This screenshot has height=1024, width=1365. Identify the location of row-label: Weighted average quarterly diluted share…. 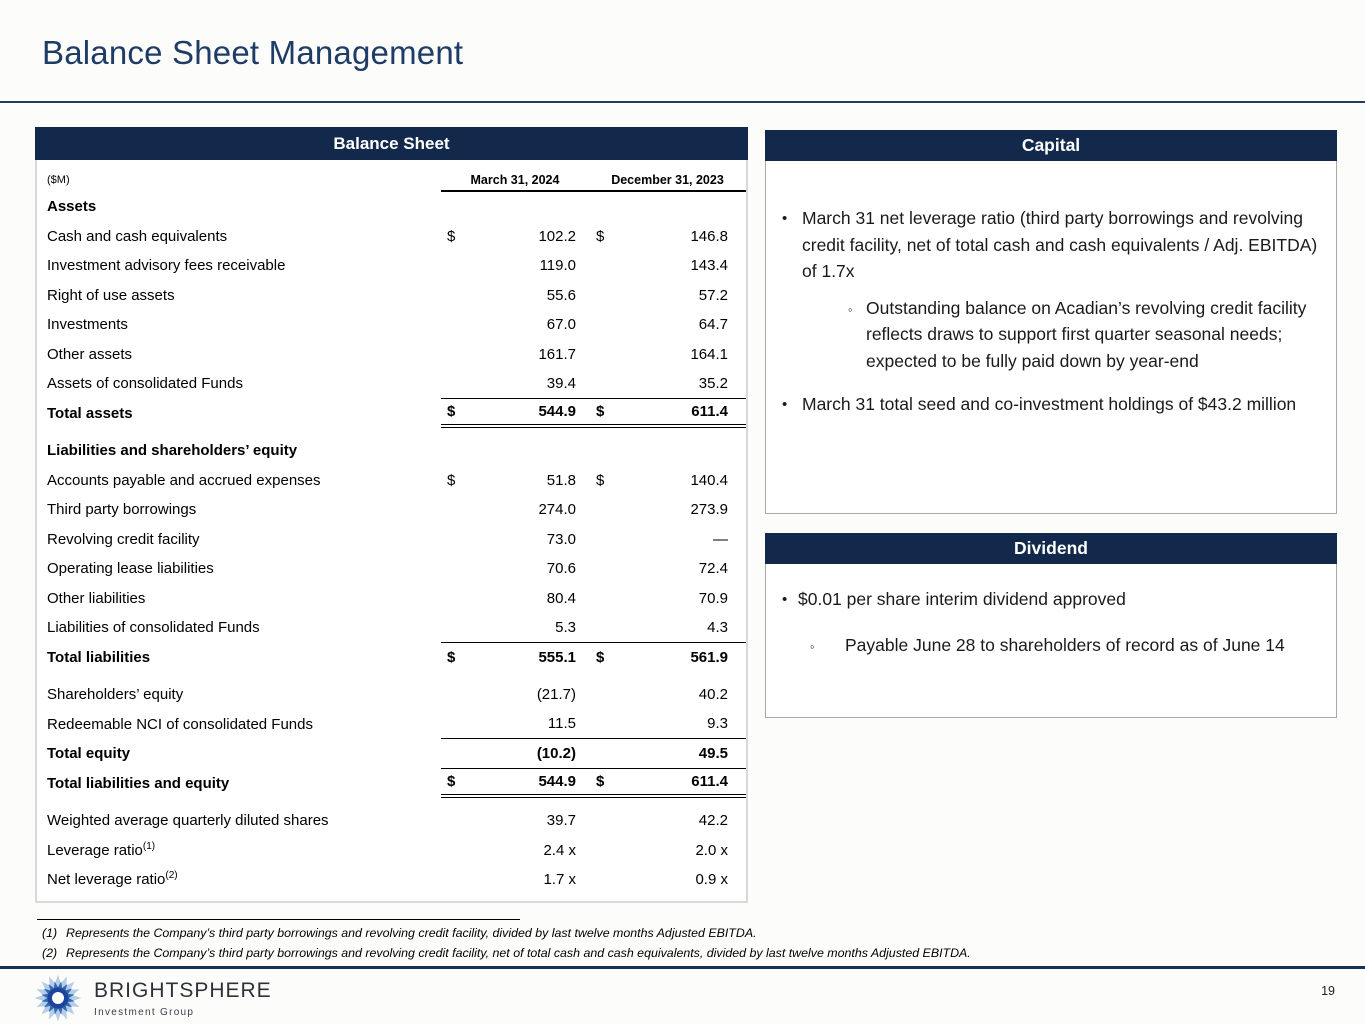
(188, 821).